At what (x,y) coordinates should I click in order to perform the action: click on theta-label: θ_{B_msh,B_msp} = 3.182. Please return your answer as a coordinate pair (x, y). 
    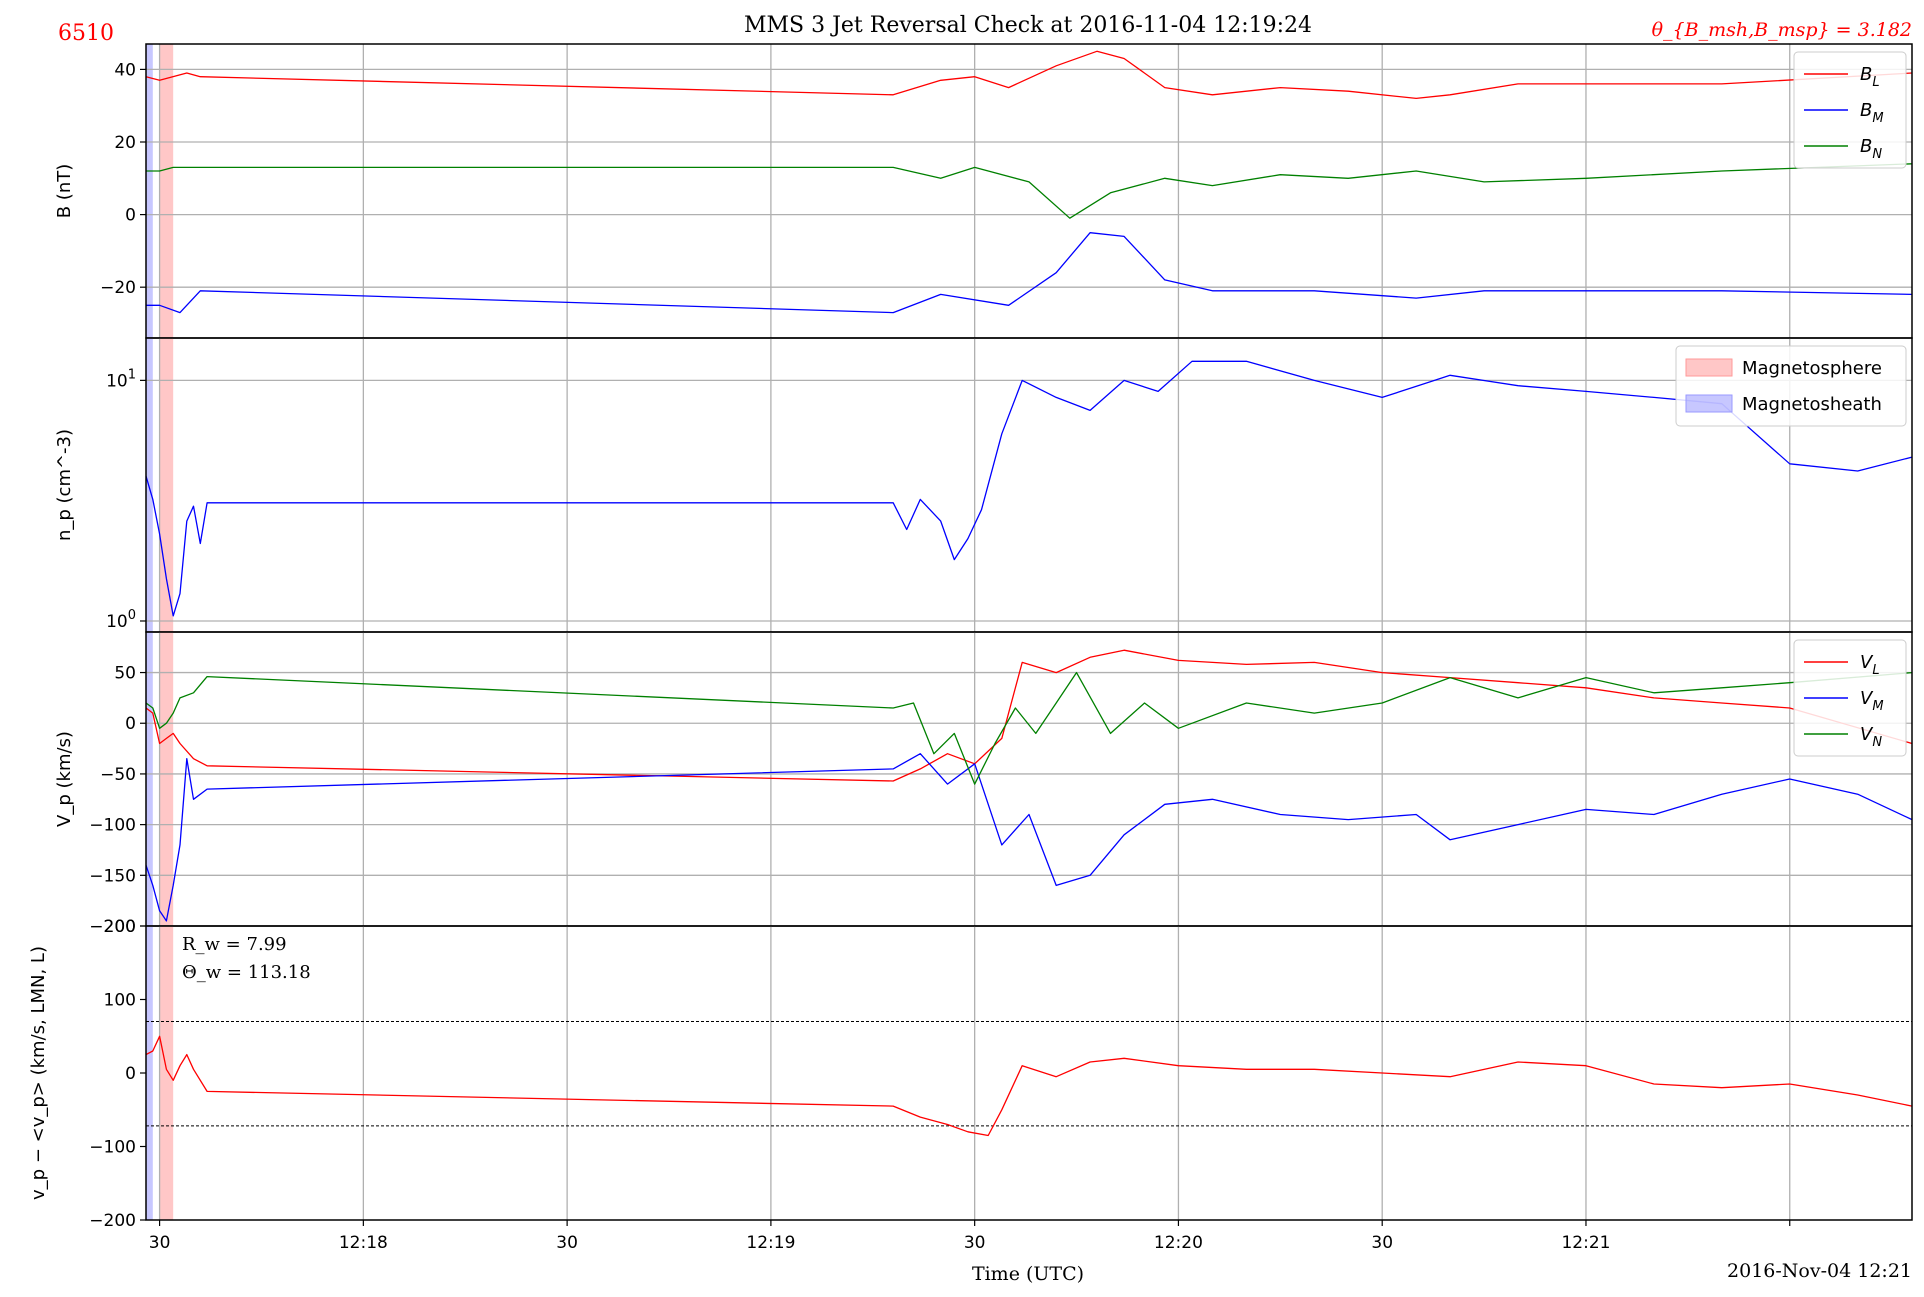
    Looking at the image, I should click on (1782, 30).